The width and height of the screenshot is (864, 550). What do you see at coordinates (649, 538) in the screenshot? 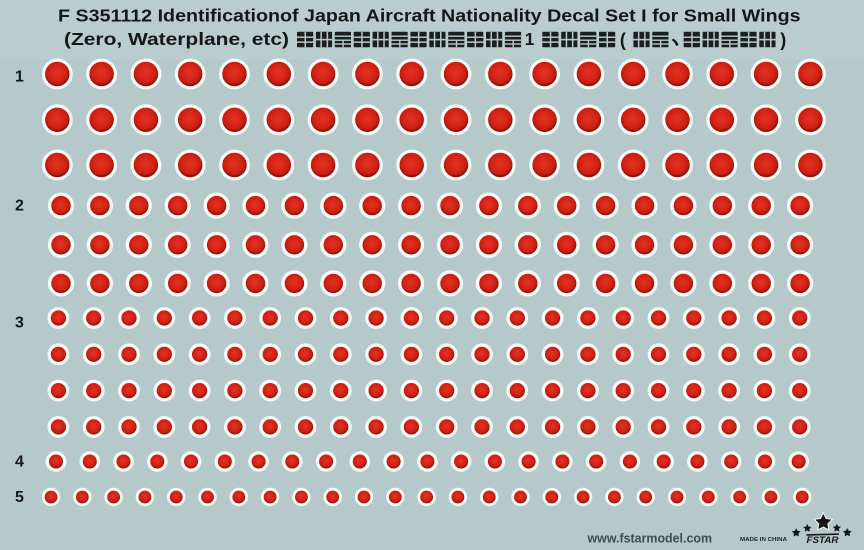
I see `svg-text: www.fstarmodel.com` at bounding box center [649, 538].